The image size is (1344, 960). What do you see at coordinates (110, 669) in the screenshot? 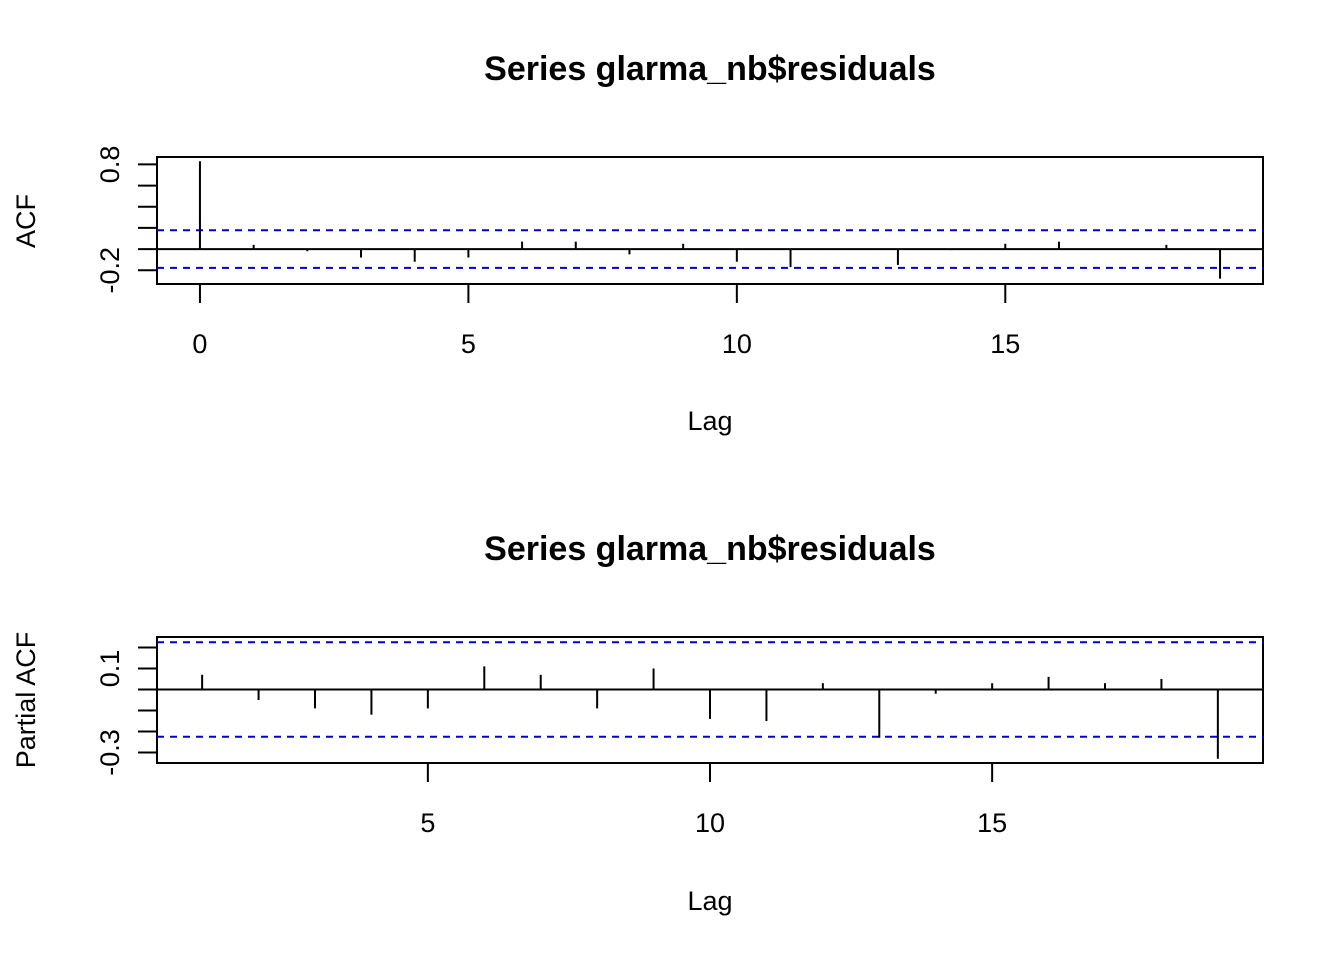
I see `pacf-y-tick-label: 0.1` at bounding box center [110, 669].